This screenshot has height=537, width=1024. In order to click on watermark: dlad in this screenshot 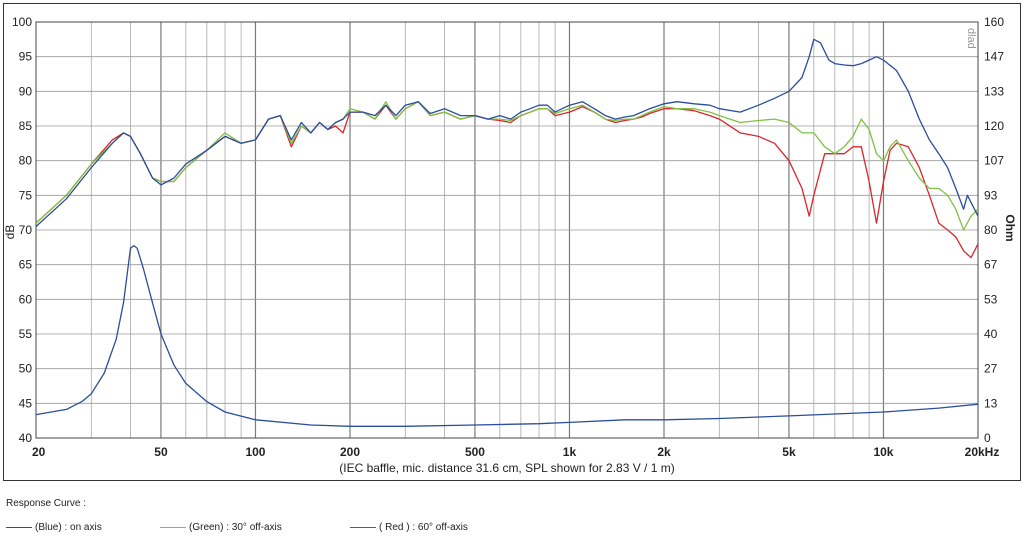, I will do `click(971, 38)`.